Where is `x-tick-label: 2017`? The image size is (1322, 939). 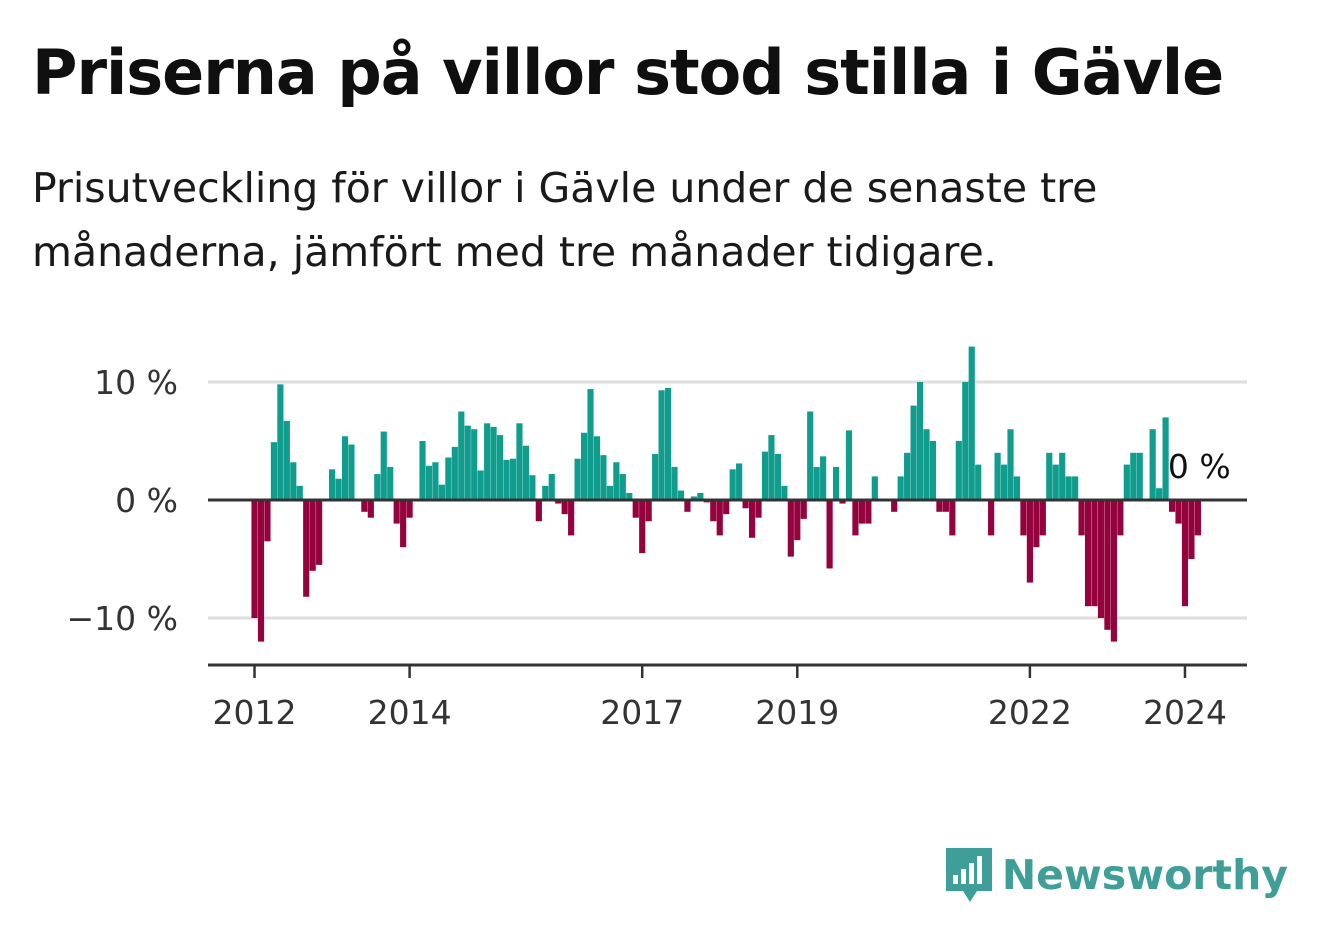 x-tick-label: 2017 is located at coordinates (642, 712).